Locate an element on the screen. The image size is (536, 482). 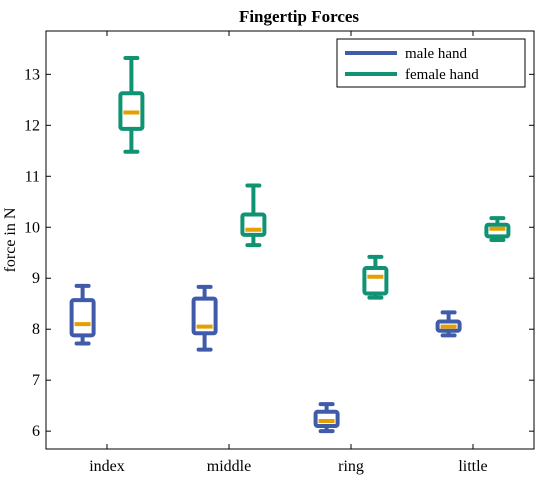
box-male-hand-middle is located at coordinates (204, 318).